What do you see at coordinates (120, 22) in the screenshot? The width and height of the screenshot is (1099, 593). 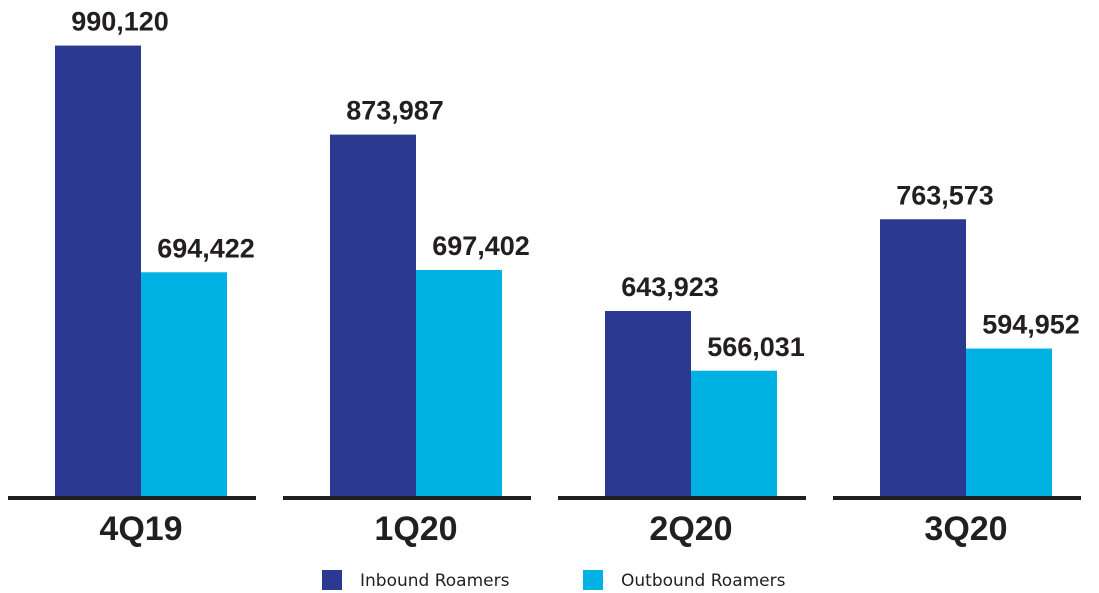 I see `value-label: 990,120` at bounding box center [120, 22].